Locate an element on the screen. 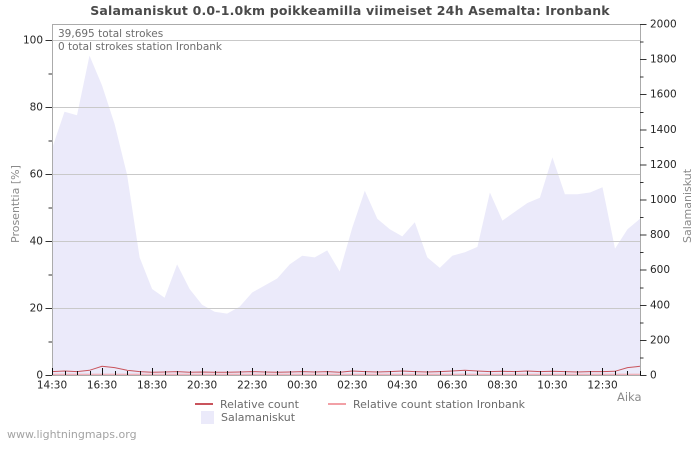 This screenshot has height=450, width=700. relative-count-line-swatch is located at coordinates (204, 404).